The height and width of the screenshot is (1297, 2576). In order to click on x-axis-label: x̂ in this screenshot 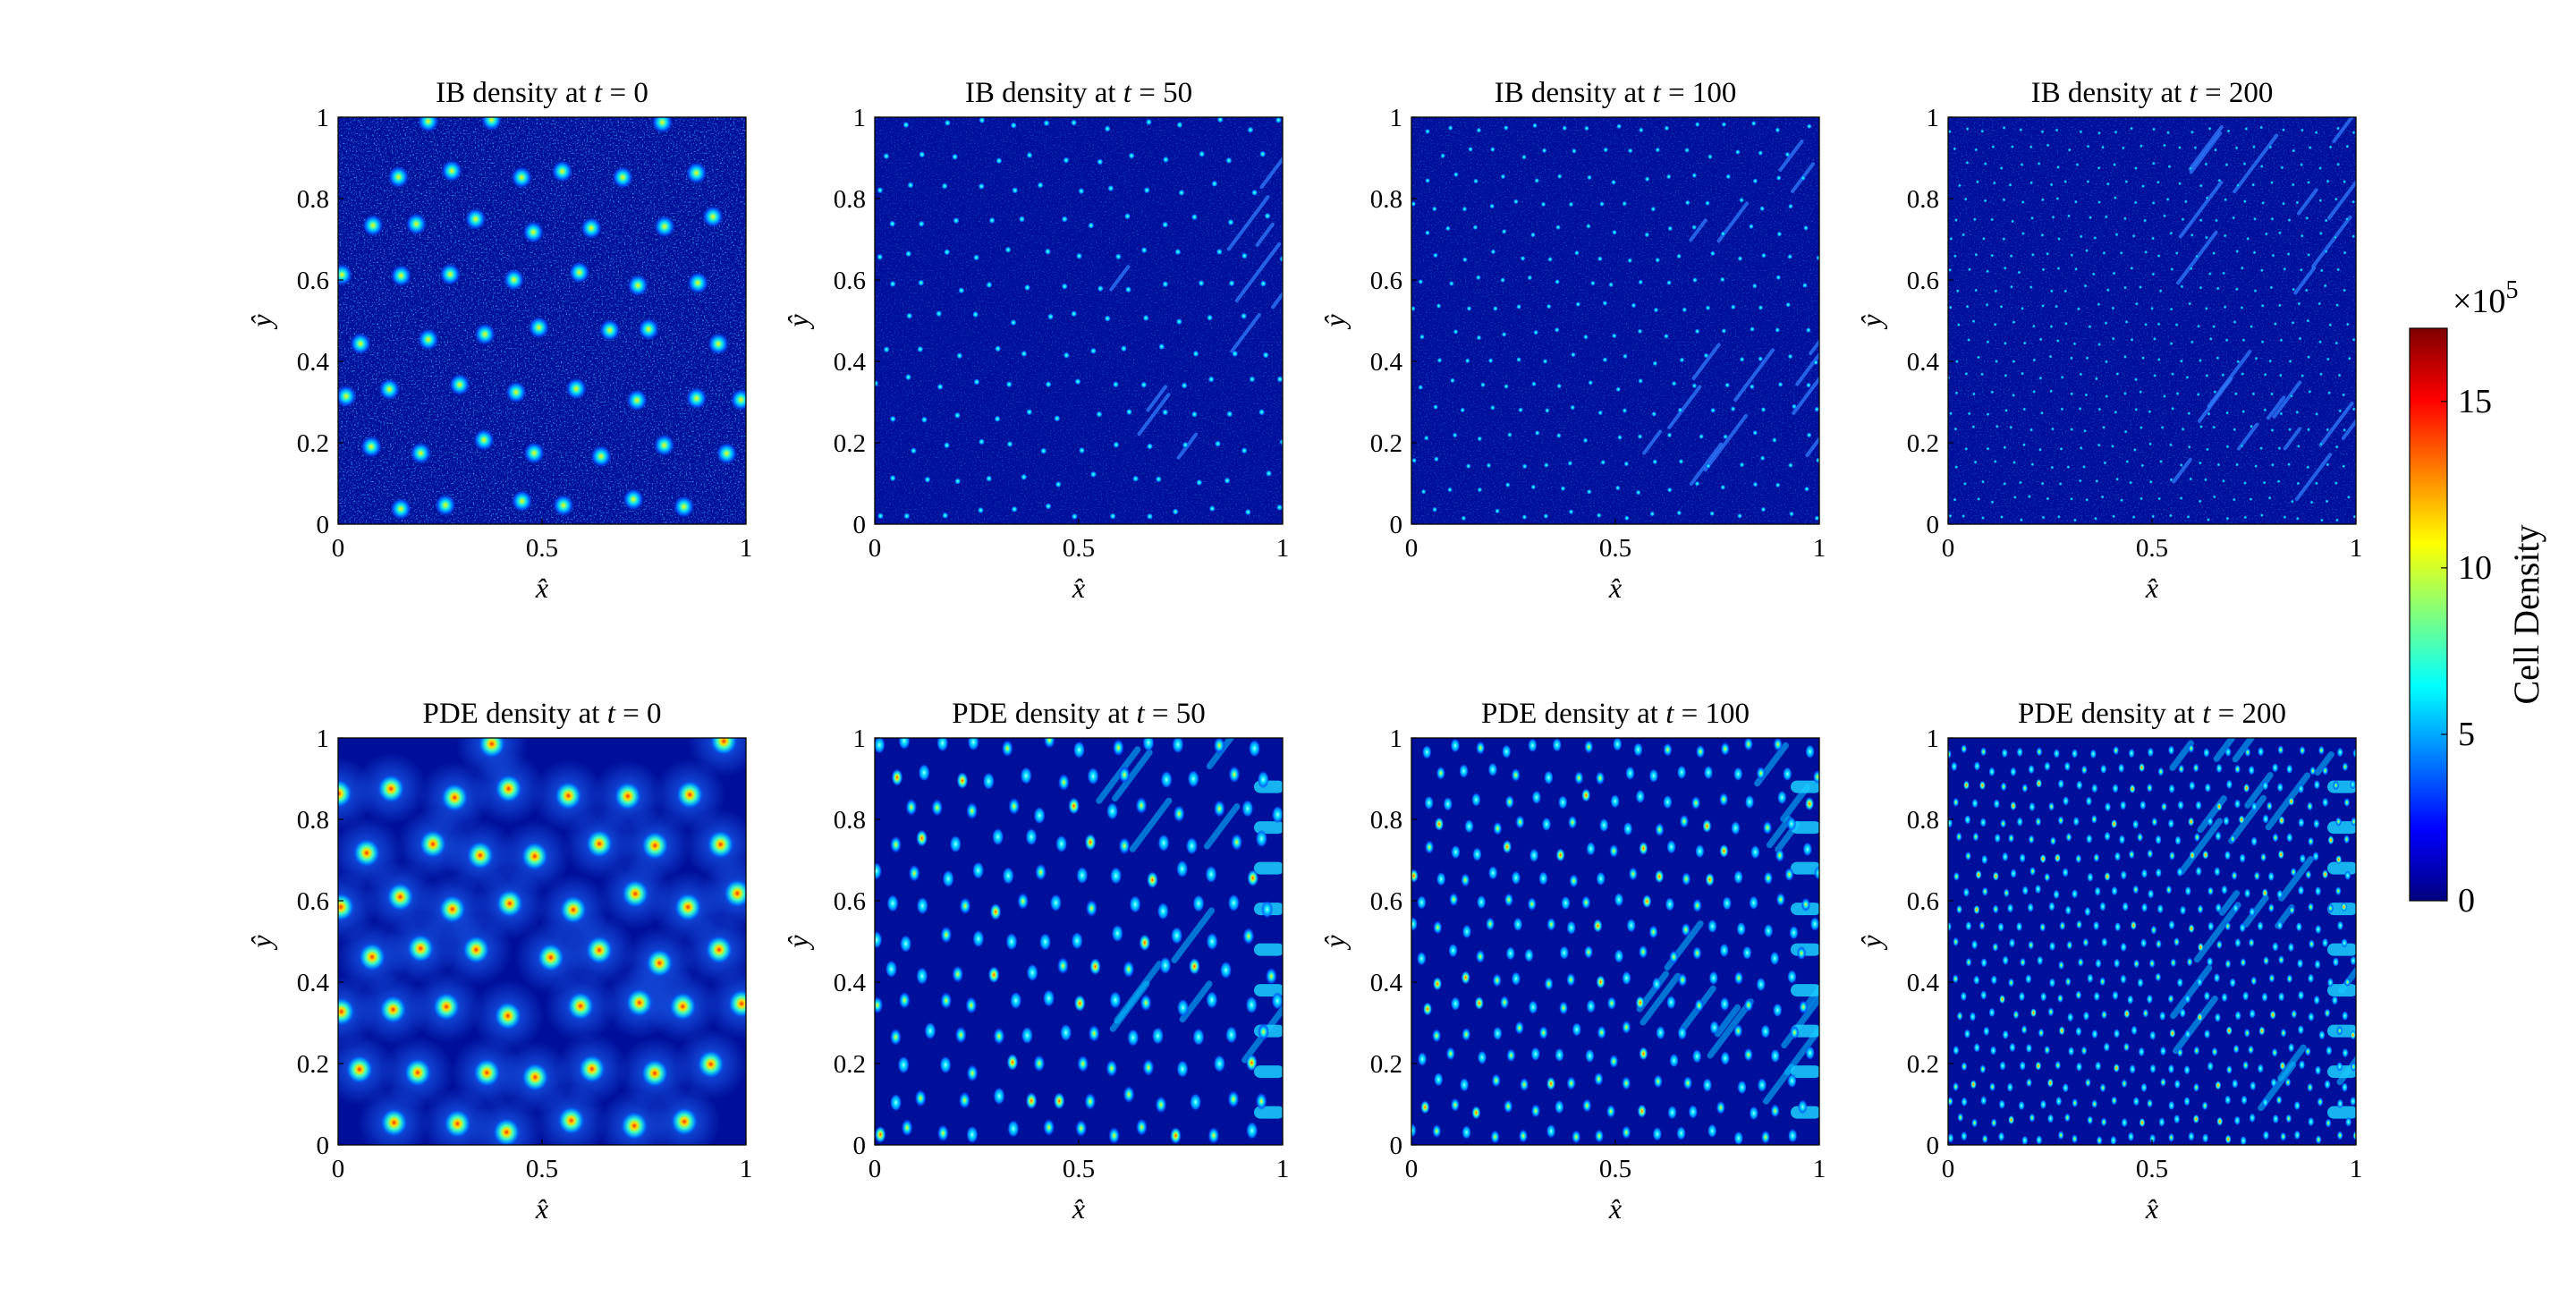, I will do `click(541, 588)`.